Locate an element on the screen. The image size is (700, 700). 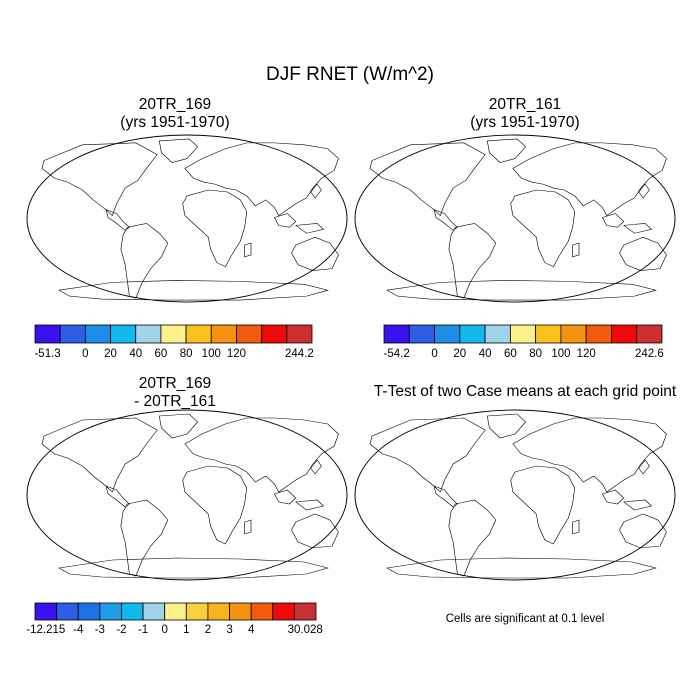
colorbar-tick-label: 2 is located at coordinates (208, 630).